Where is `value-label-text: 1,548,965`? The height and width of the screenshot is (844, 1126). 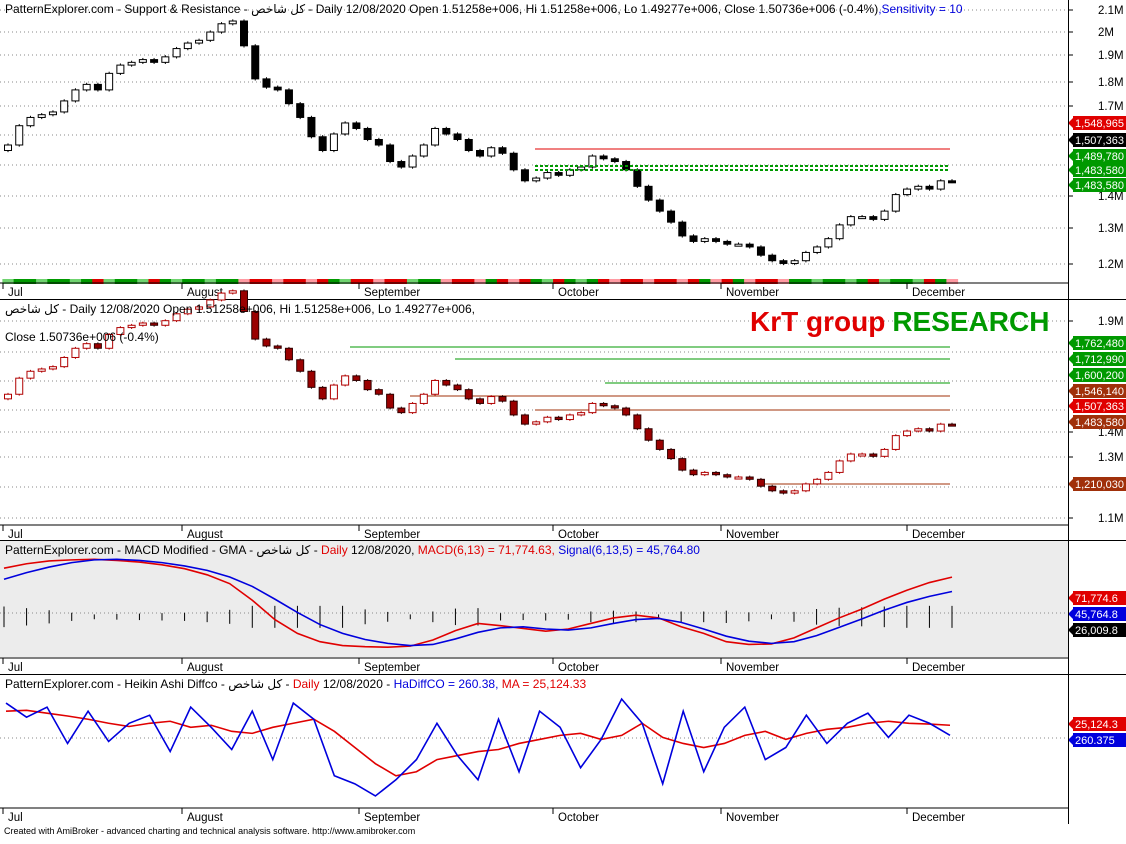 value-label-text: 1,548,965 is located at coordinates (1099, 124).